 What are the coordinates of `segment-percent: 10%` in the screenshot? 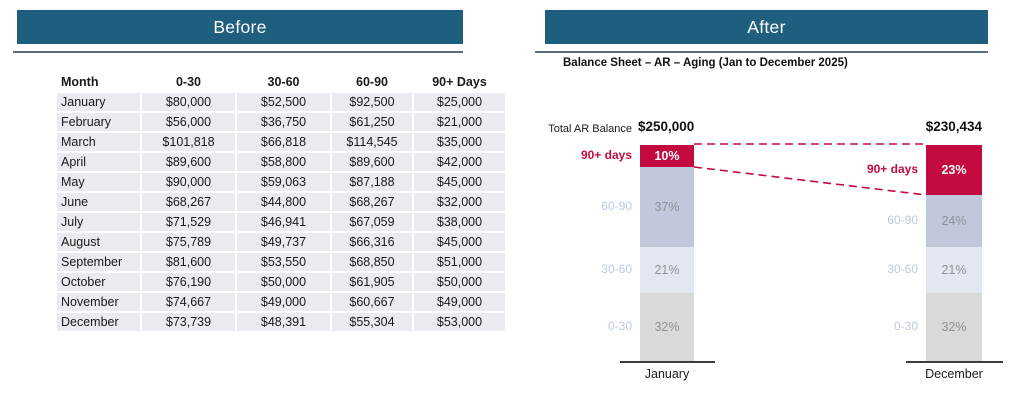 It's located at (667, 155).